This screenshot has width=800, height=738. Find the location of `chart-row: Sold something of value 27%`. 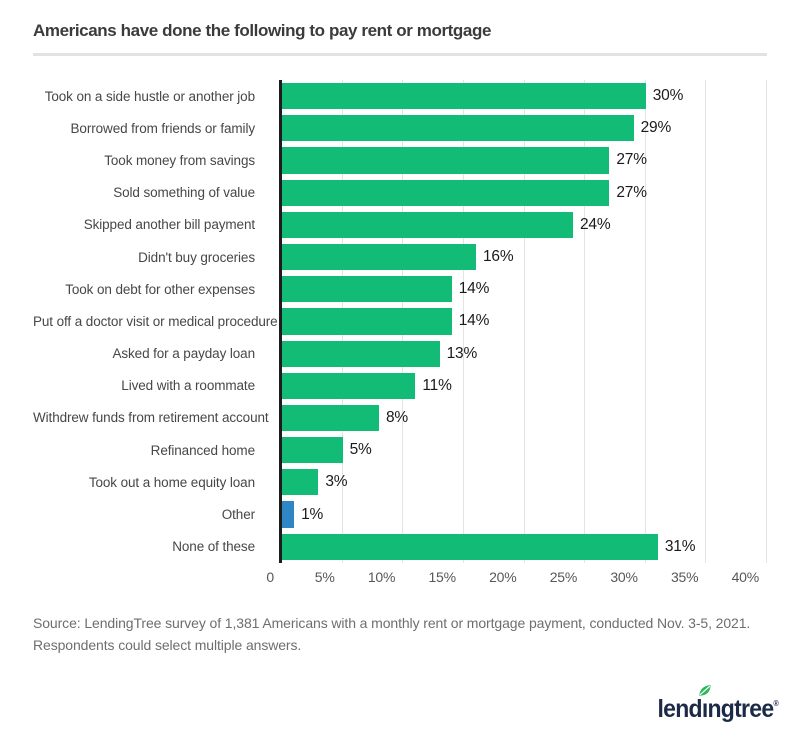

chart-row: Sold something of value 27% is located at coordinates (400, 193).